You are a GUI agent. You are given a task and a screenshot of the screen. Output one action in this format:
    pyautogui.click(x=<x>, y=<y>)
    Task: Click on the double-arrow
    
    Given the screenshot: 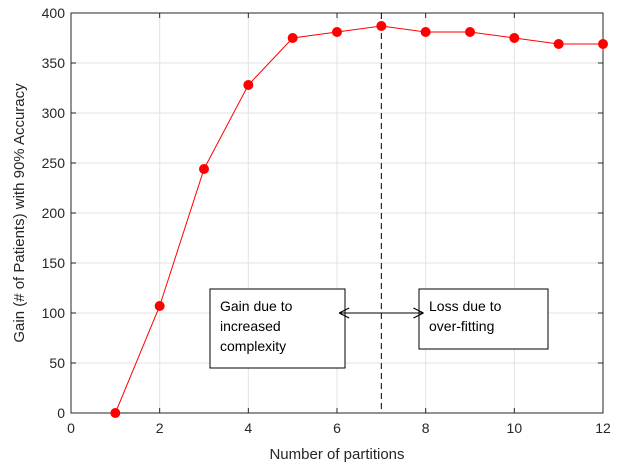 What is the action you would take?
    pyautogui.click(x=381, y=313)
    